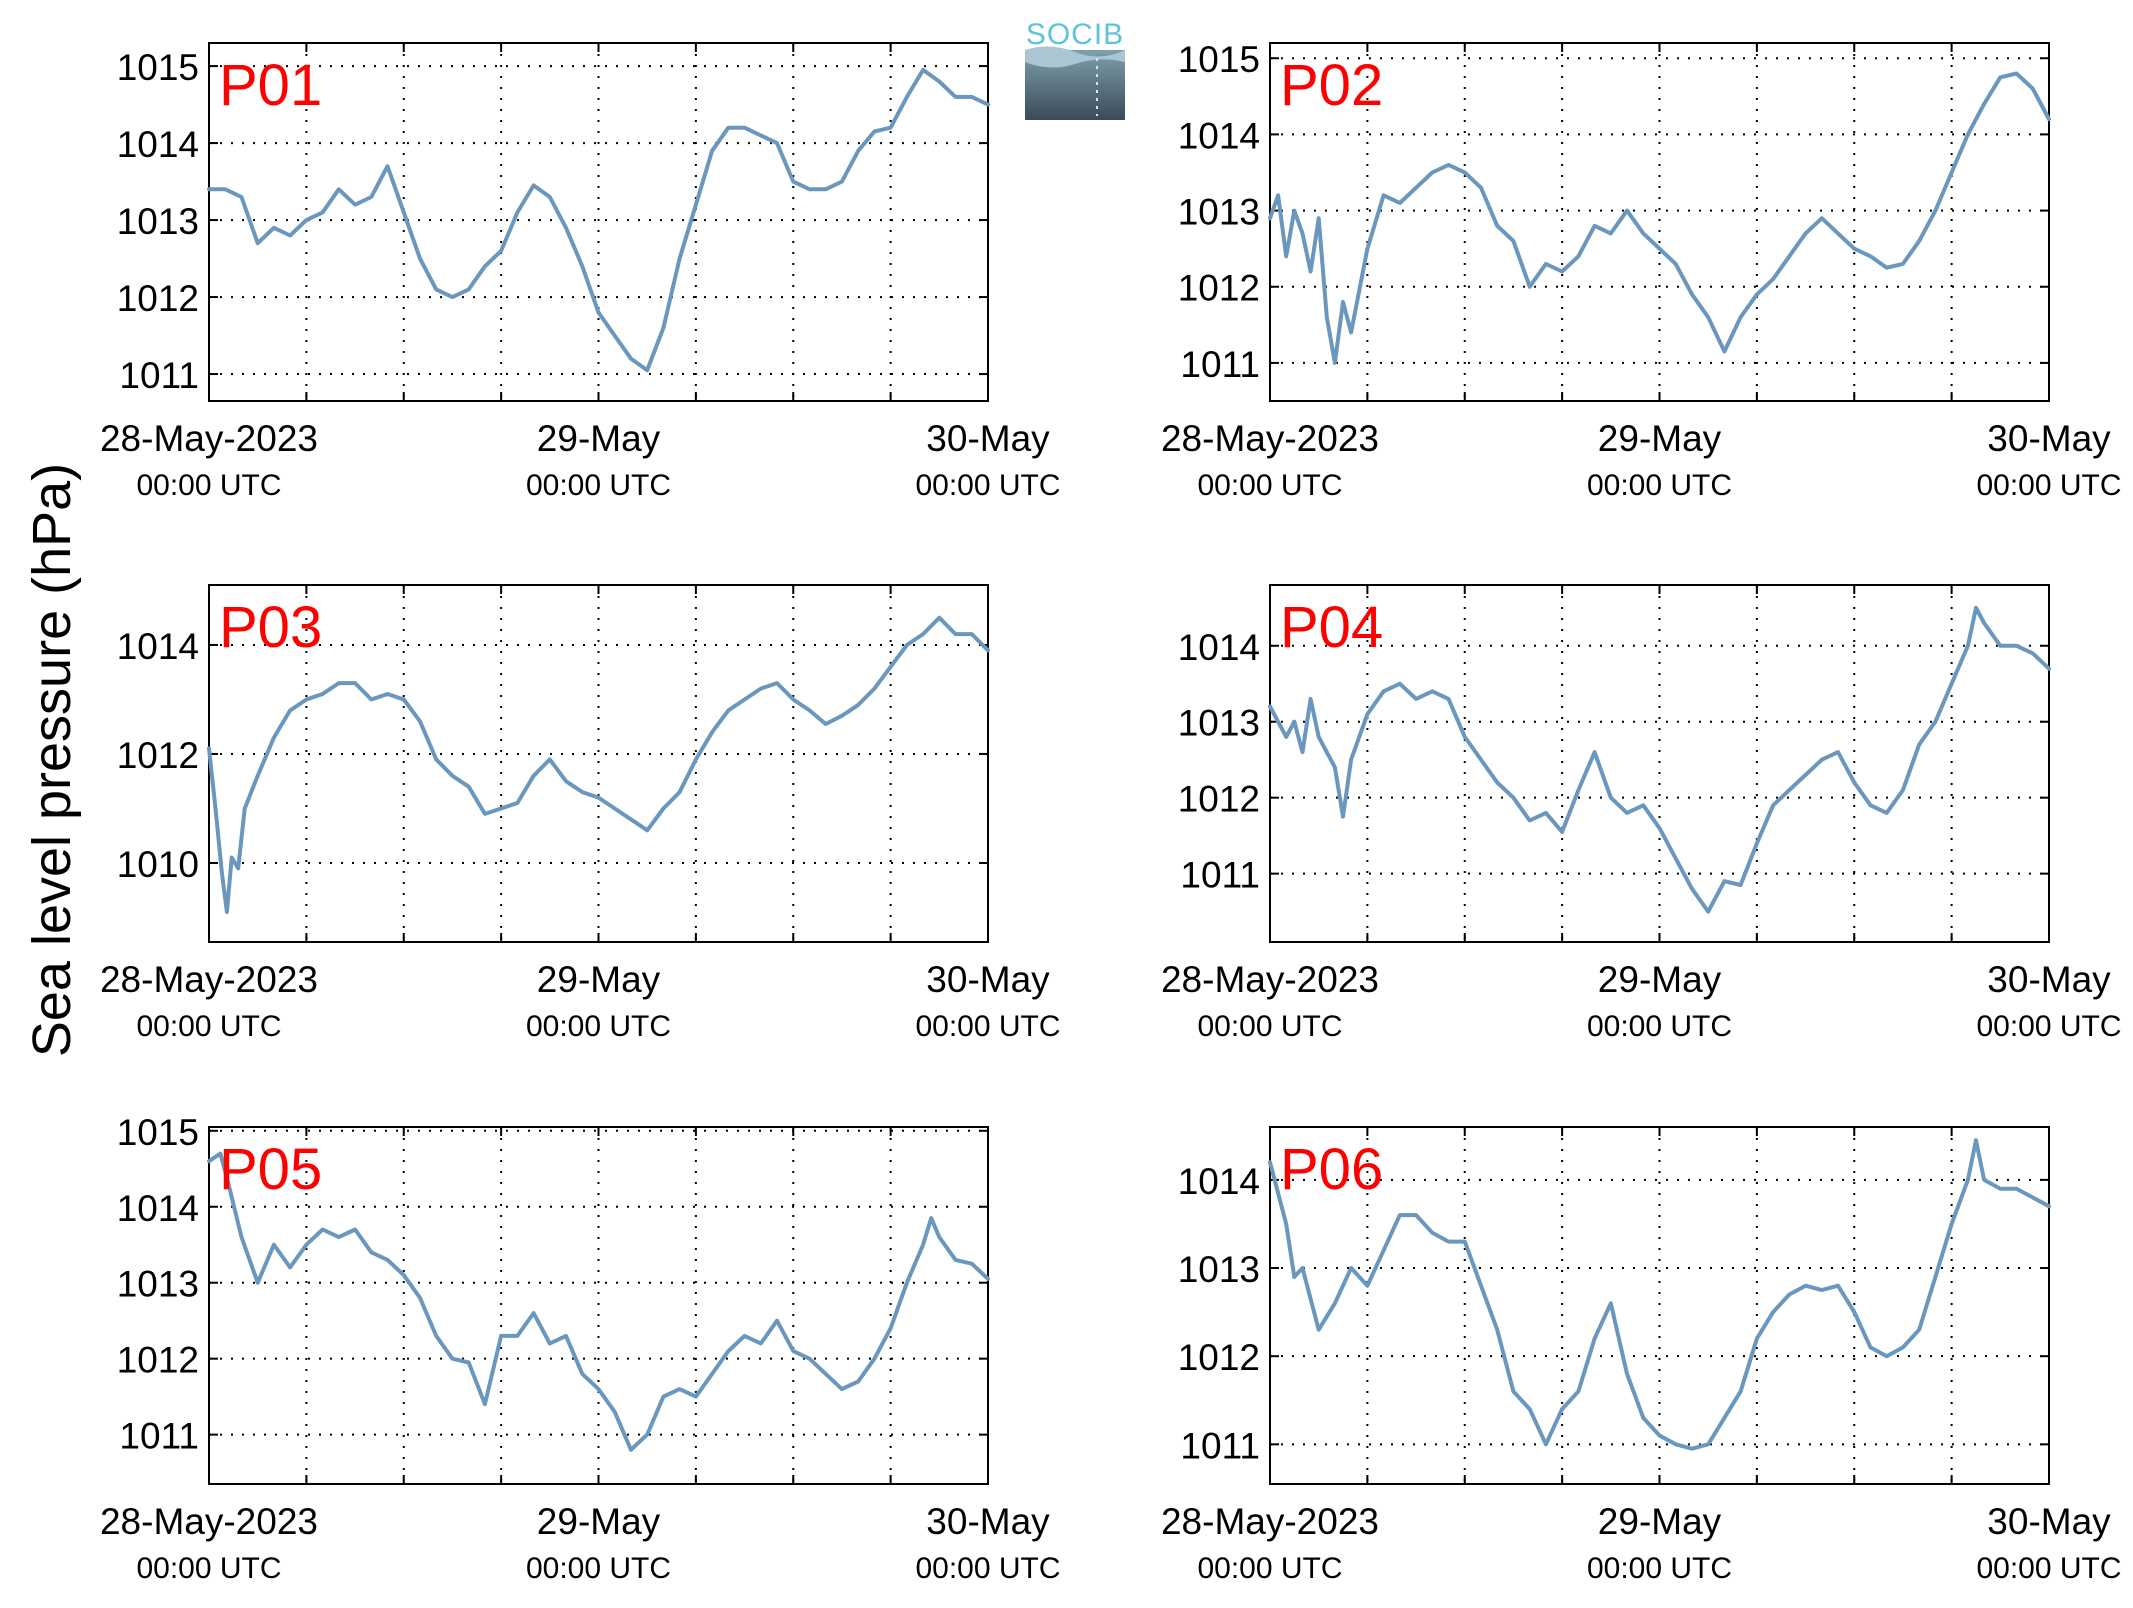 This screenshot has height=1608, width=2133. I want to click on station-label: P02, so click(1331, 85).